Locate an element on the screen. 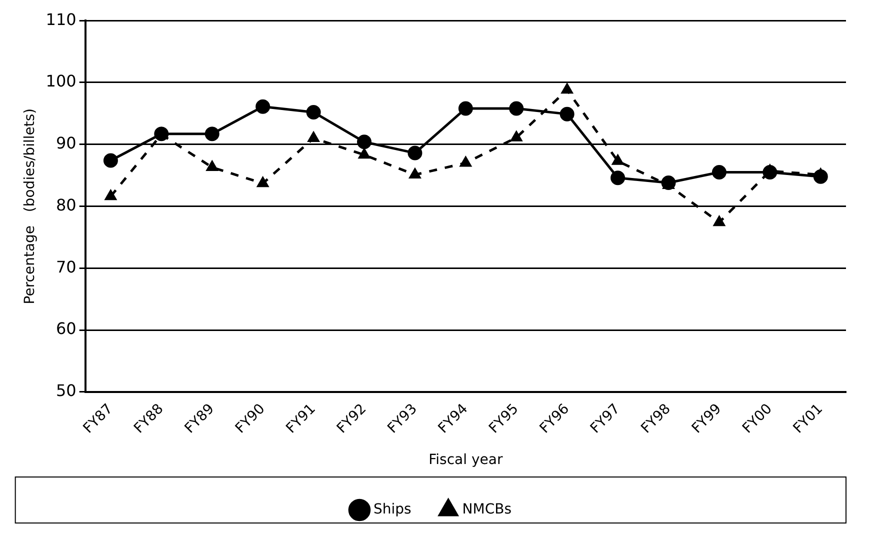 Image resolution: width=874 pixels, height=545 pixels. y-tick-label: 50 is located at coordinates (66, 390).